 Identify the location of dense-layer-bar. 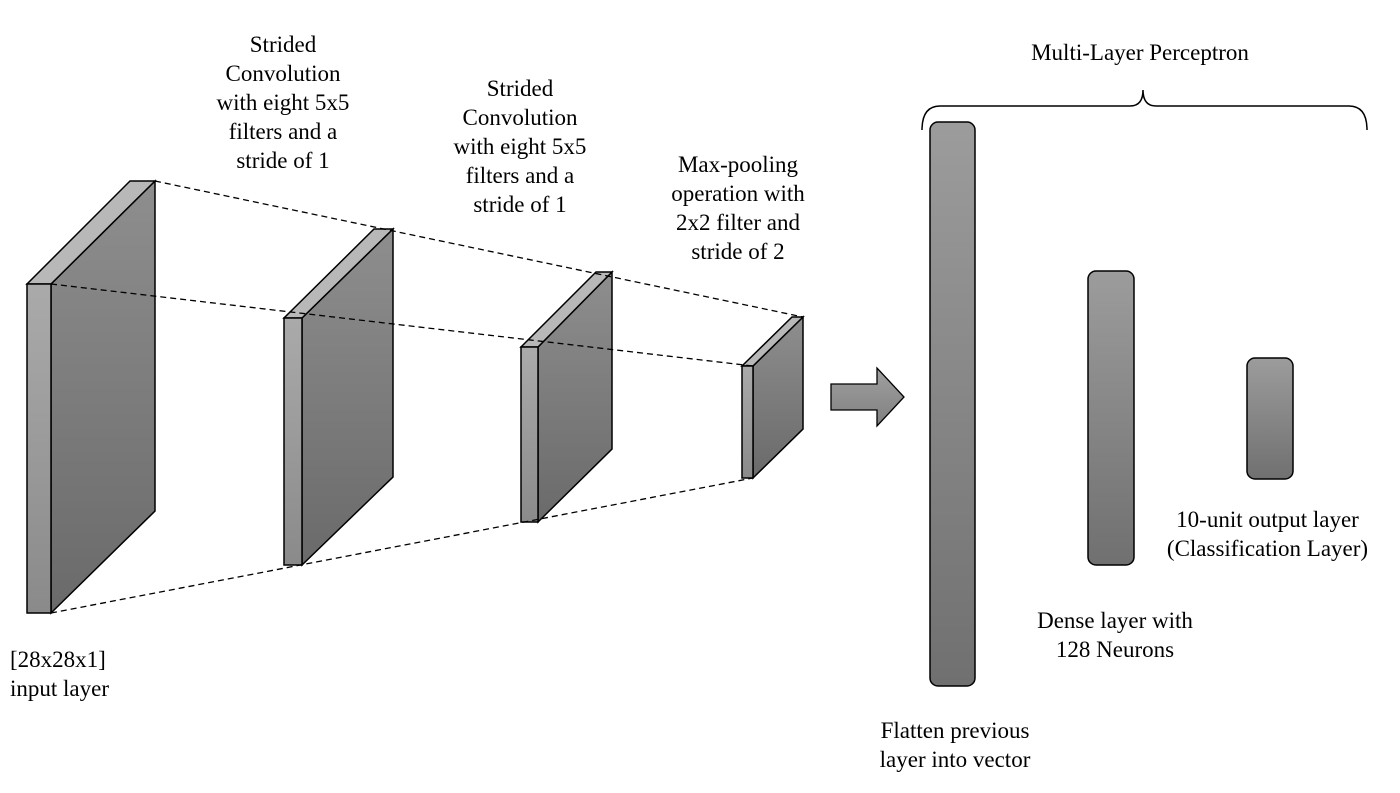
(1111, 418).